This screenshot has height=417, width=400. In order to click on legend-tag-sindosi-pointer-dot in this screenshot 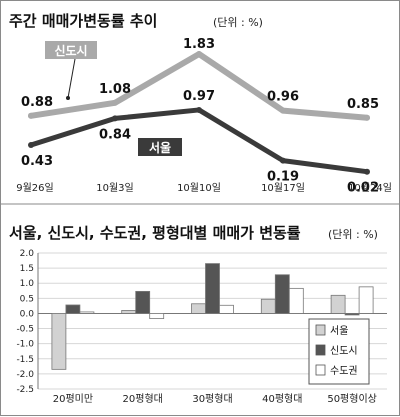, I will do `click(68, 98)`.